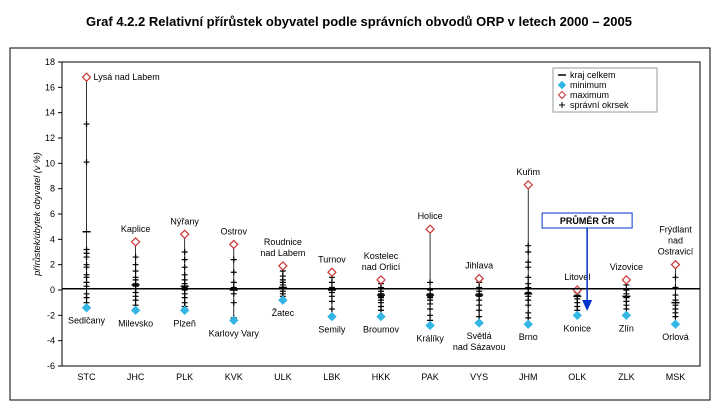  I want to click on minimum-label: Broumov, so click(381, 330).